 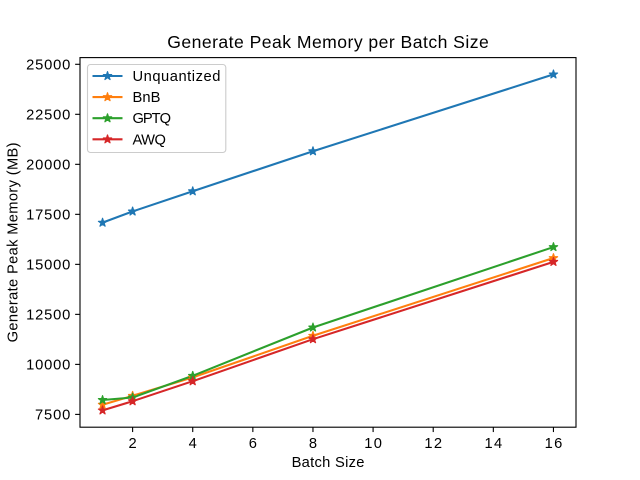 What do you see at coordinates (48, 215) in the screenshot?
I see `svg-text: 17500` at bounding box center [48, 215].